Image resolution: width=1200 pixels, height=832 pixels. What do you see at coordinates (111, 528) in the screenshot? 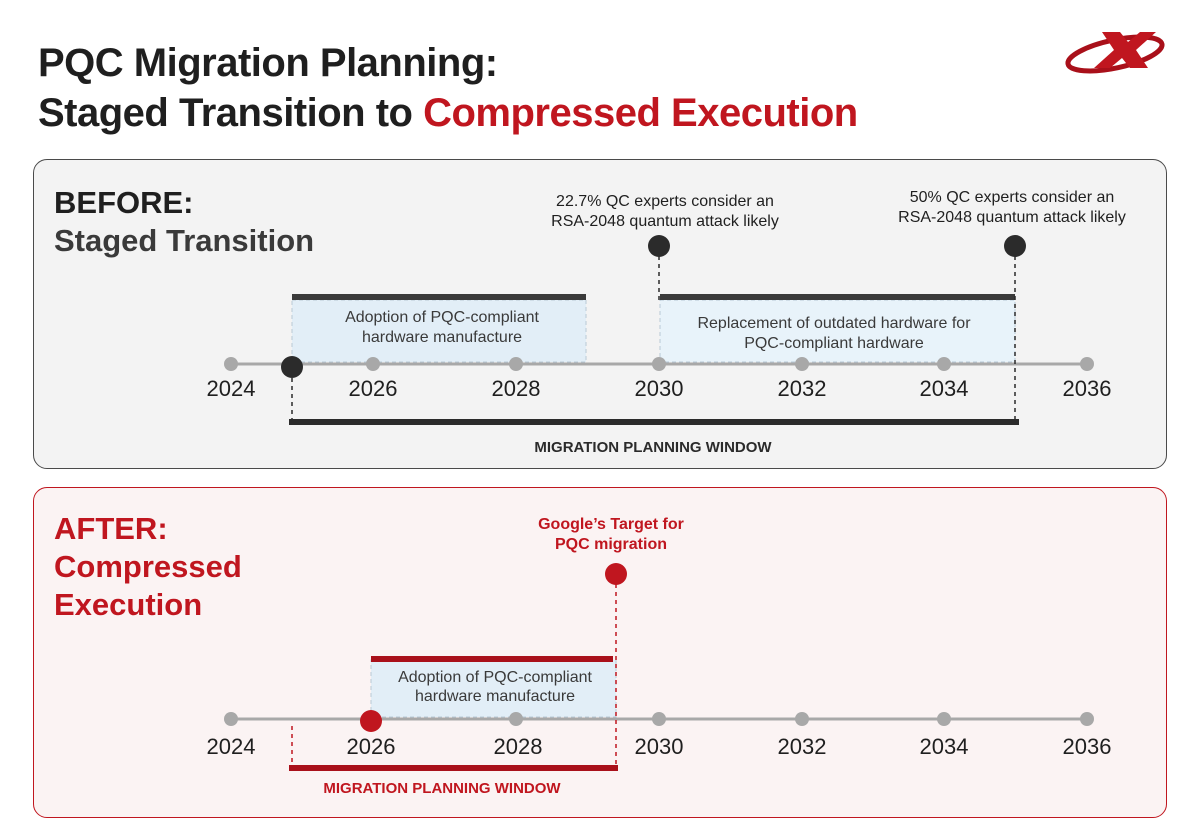
I see `after-heading-label: AFTER:` at bounding box center [111, 528].